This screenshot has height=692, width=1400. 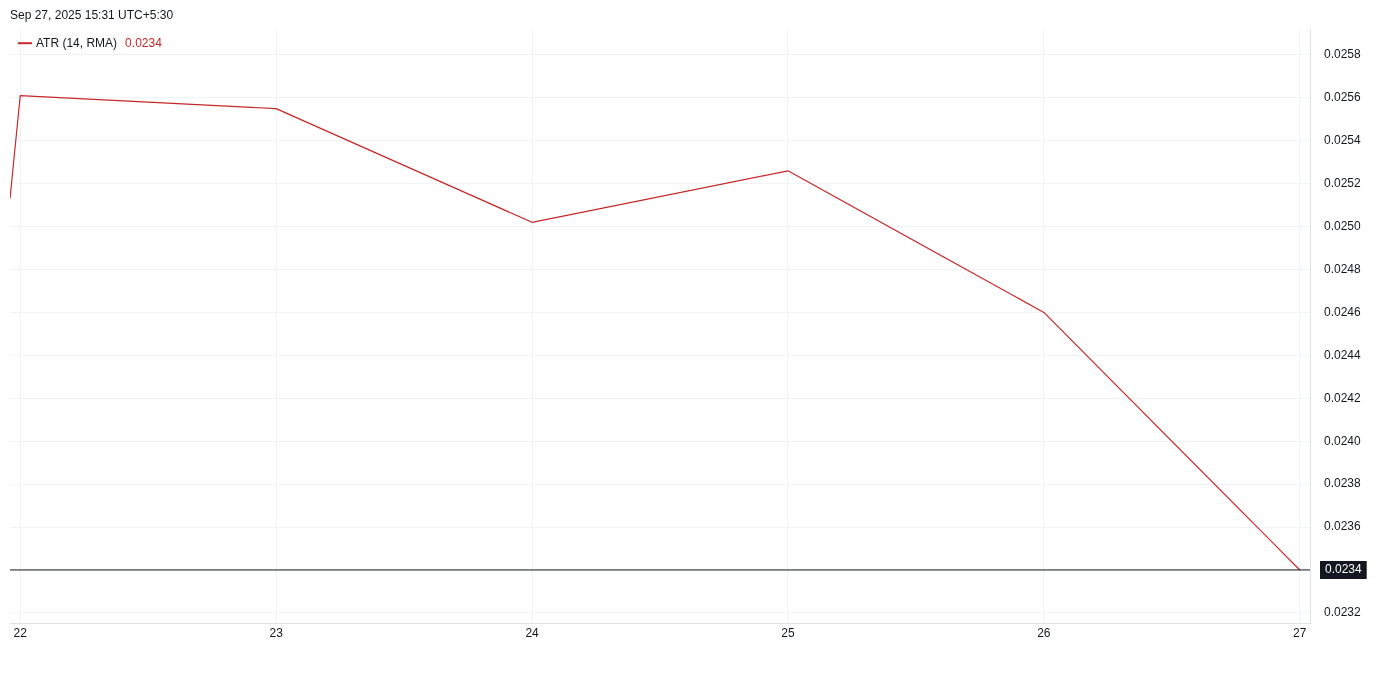 I want to click on y-tick-label: 0.0250, so click(x=1343, y=225).